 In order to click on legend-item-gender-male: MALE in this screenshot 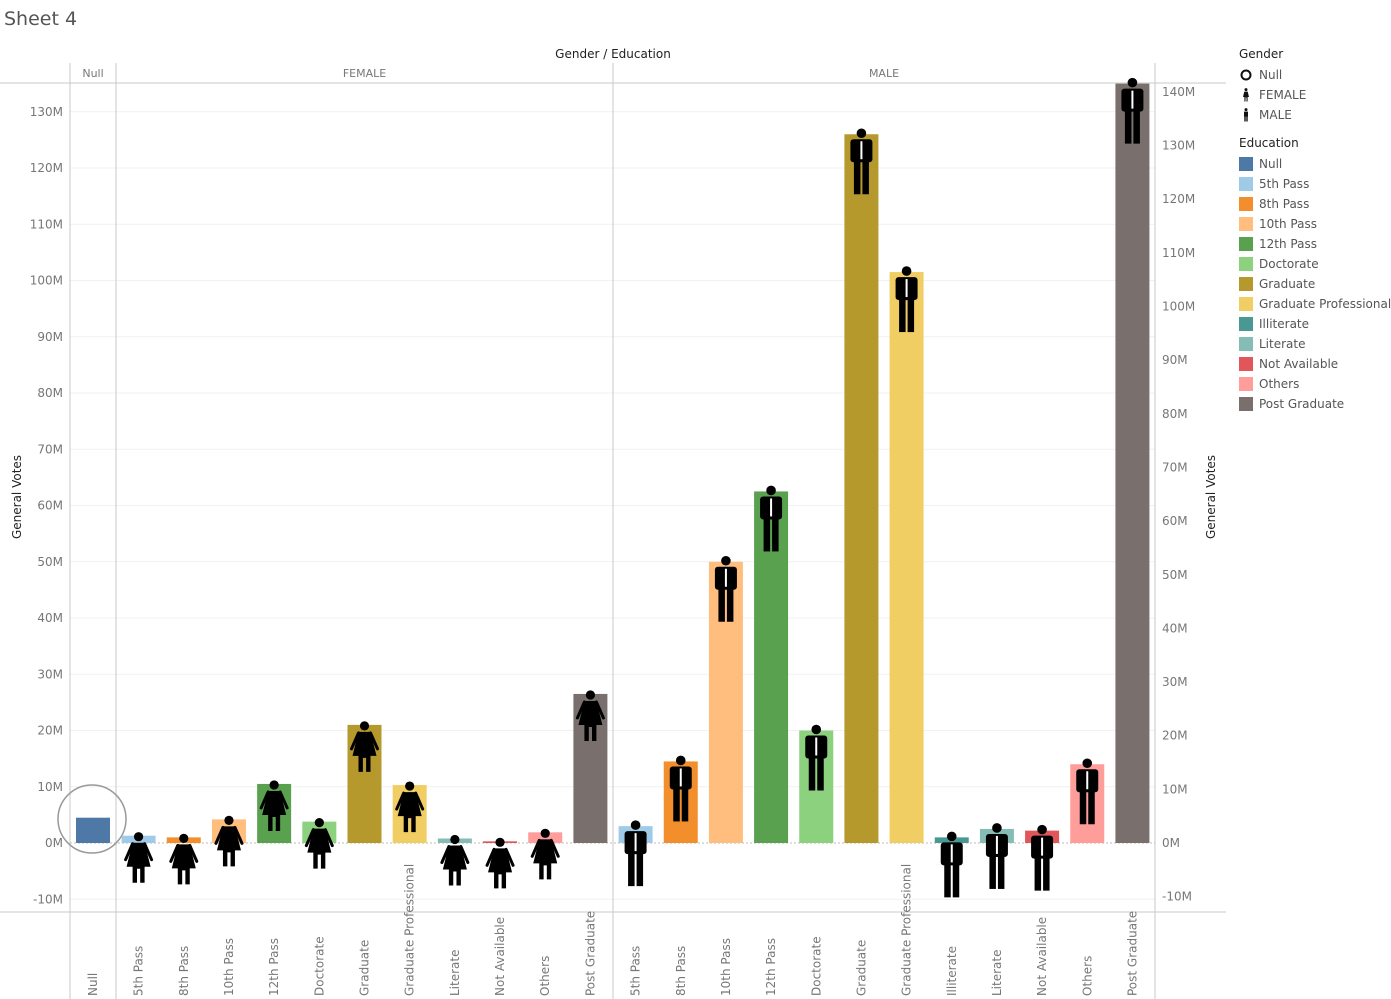, I will do `click(1272, 115)`.